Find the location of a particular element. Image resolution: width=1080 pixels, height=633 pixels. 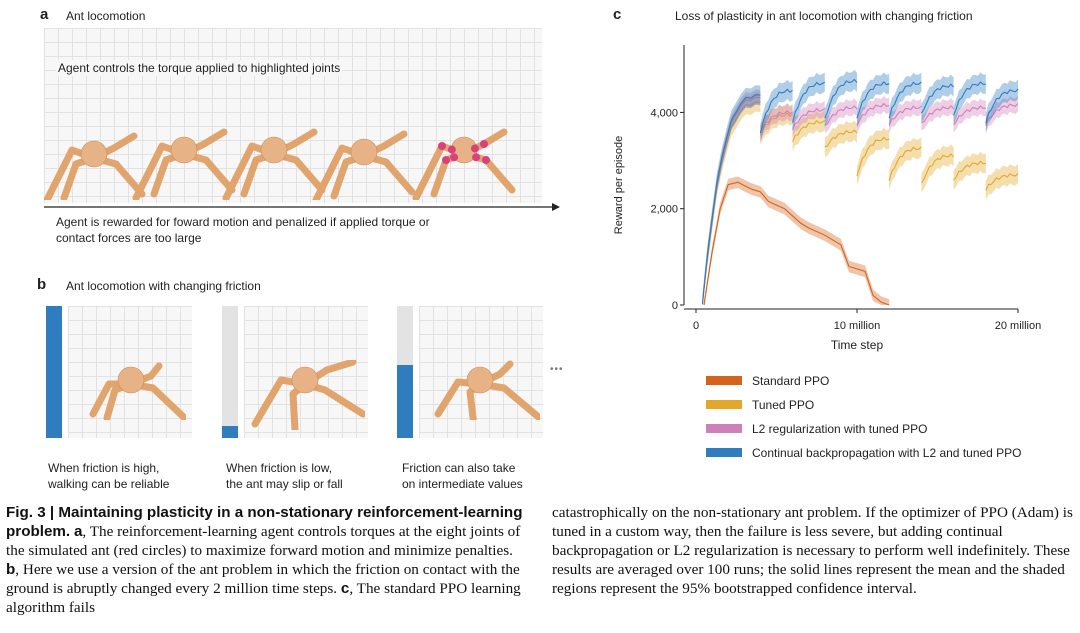

legend-label: Tuned PPO is located at coordinates (783, 405).